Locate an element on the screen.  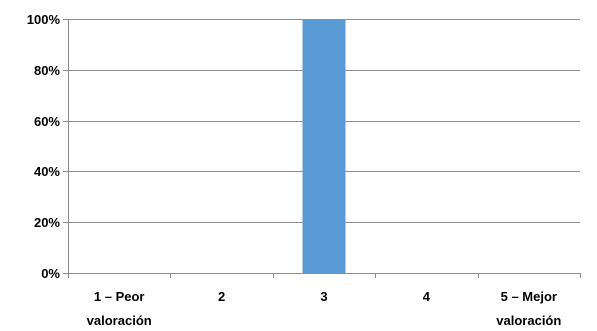
y-tick-label: 60% is located at coordinates (47, 121).